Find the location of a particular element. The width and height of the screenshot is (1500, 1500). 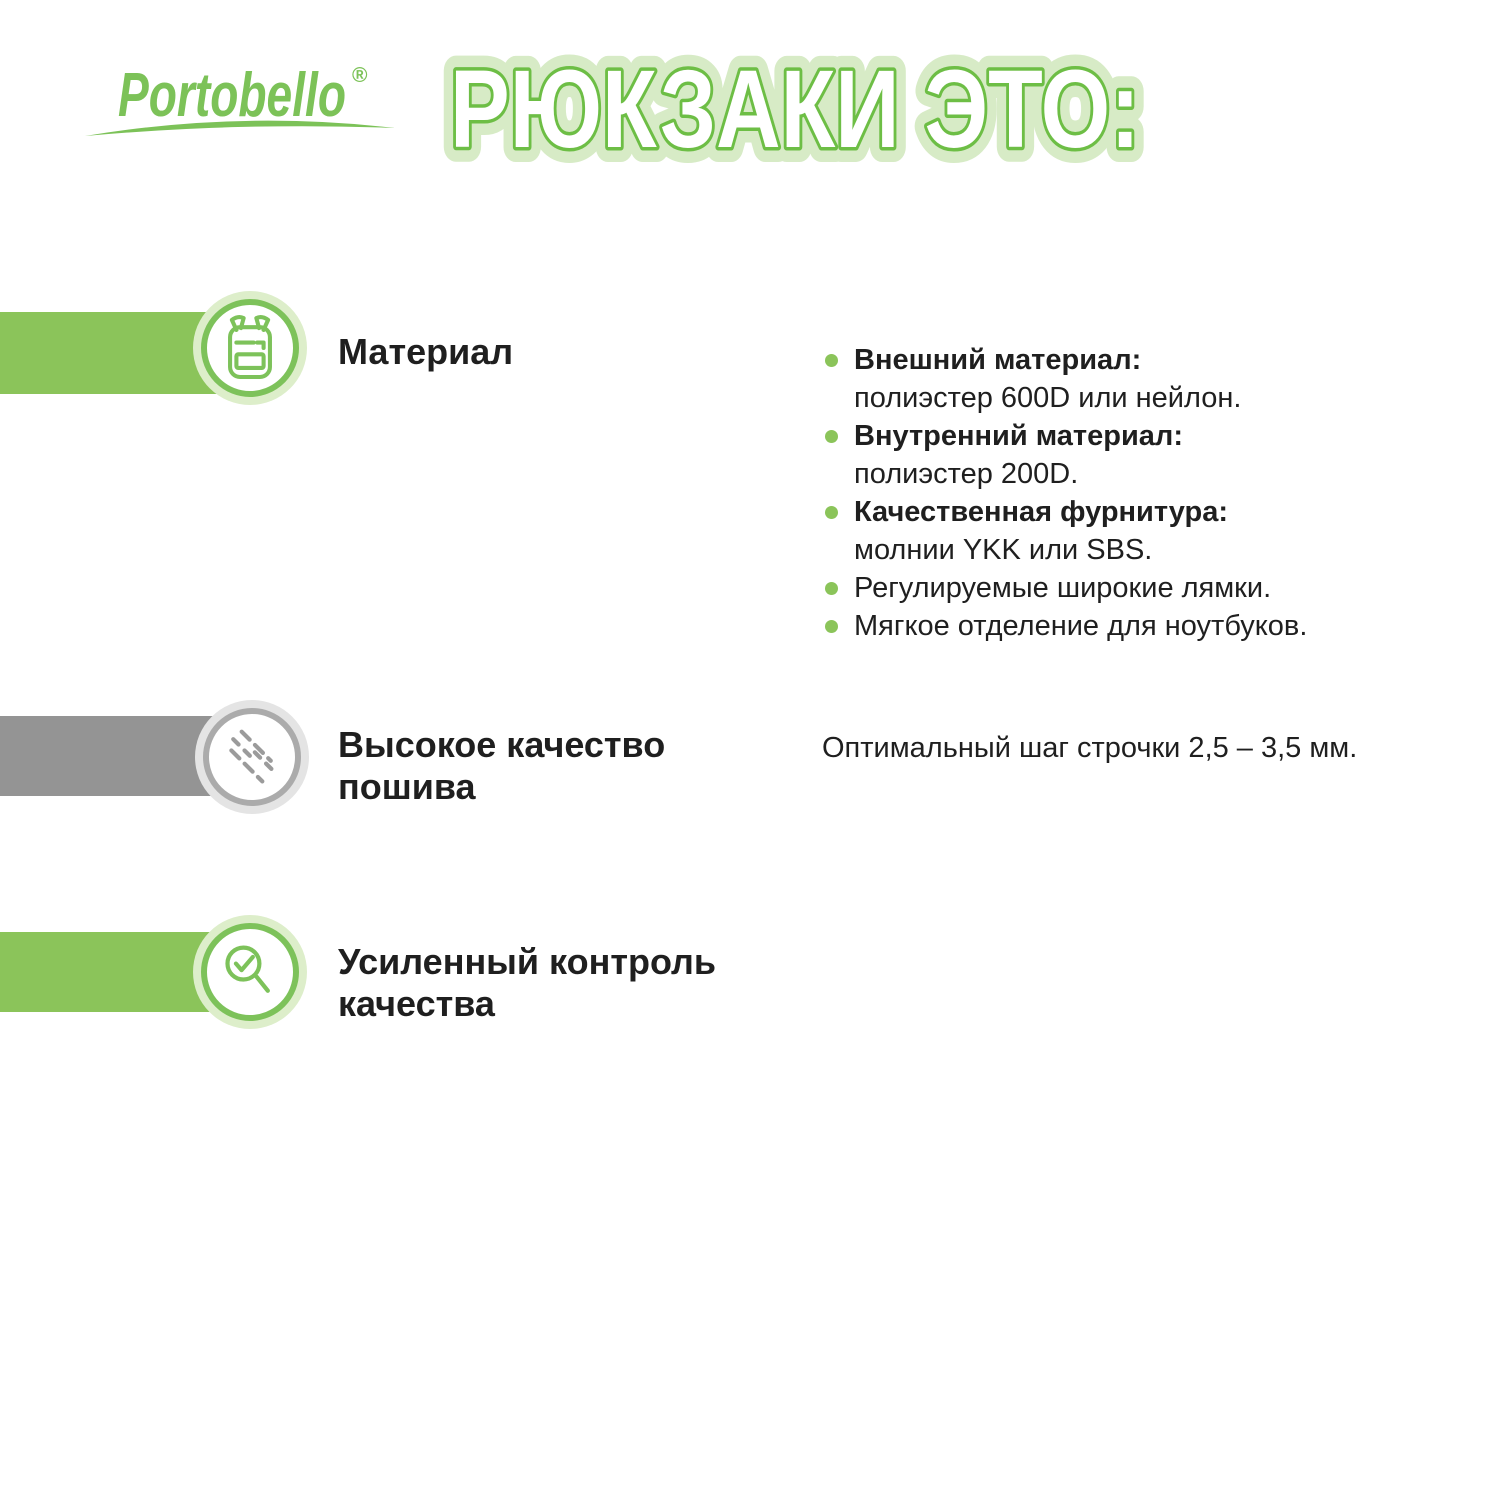

bullet-bold-text: Внутренний материал: is located at coordinates (1019, 436).